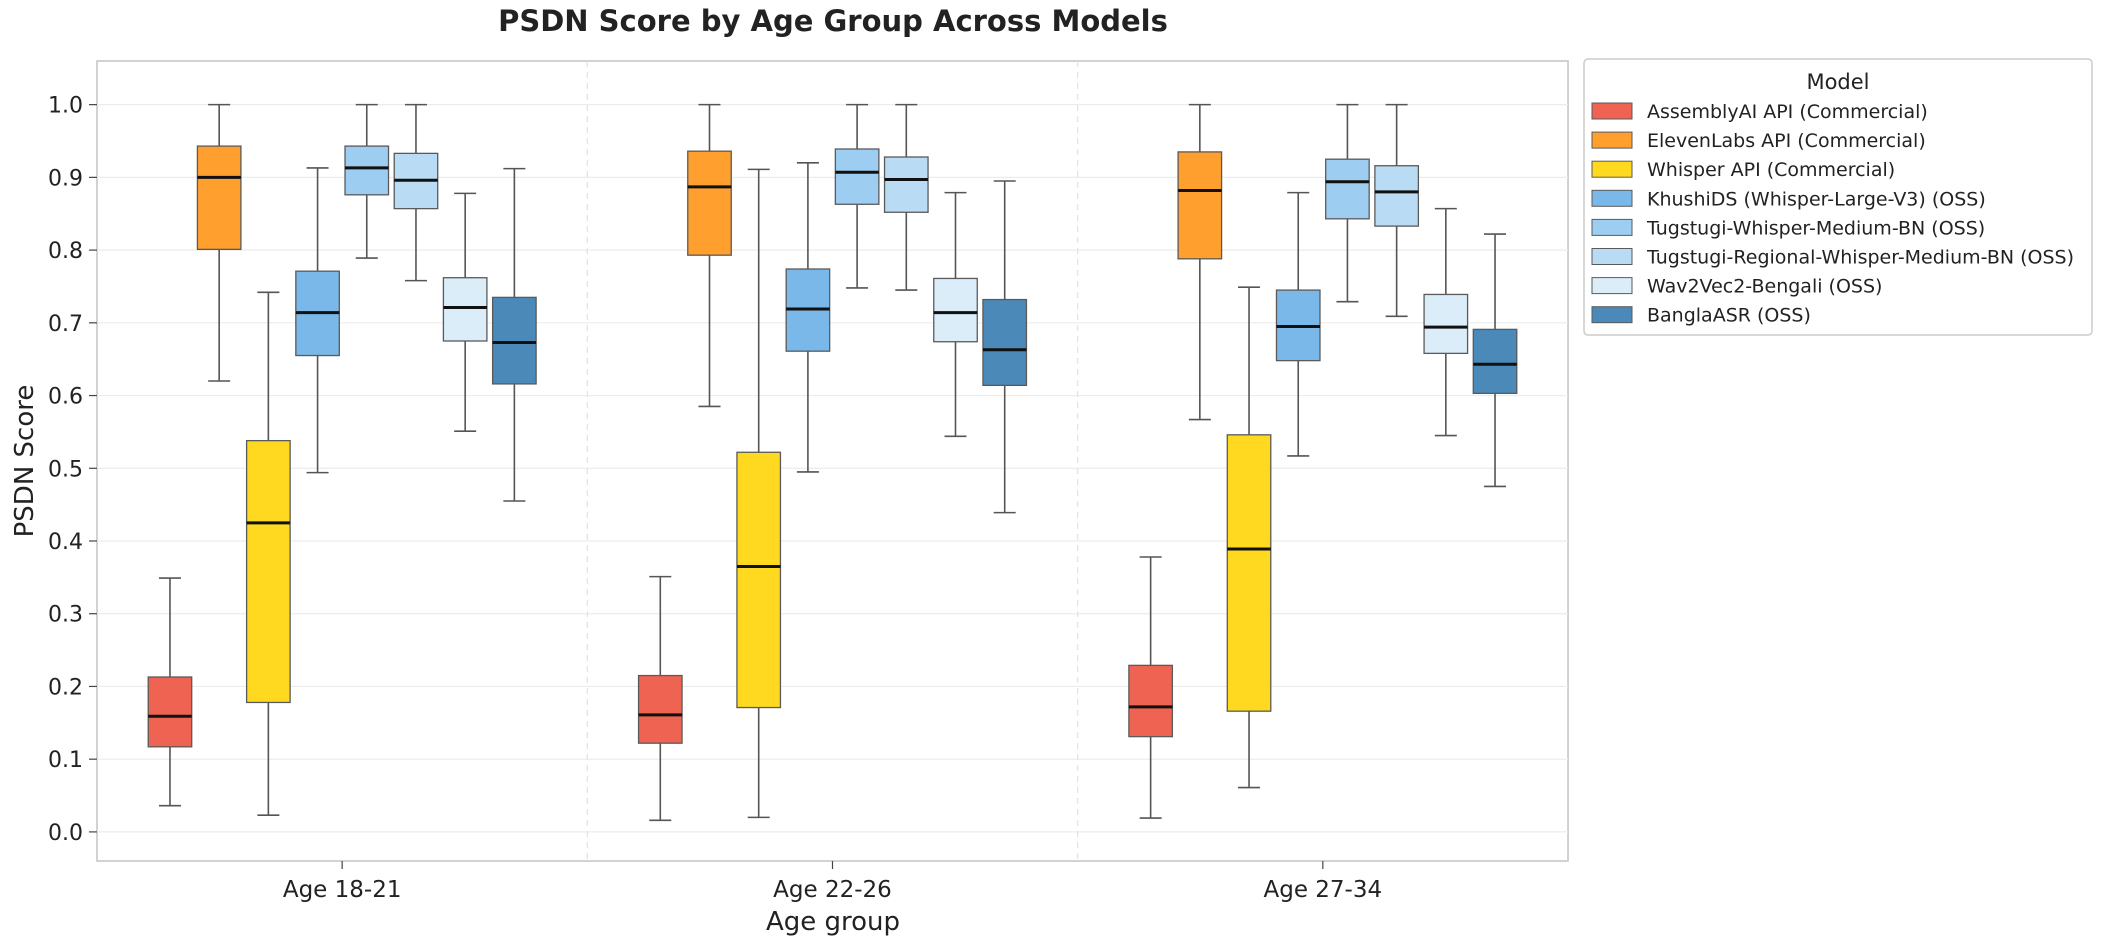 The width and height of the screenshot is (2106, 944). Describe the element at coordinates (833, 922) in the screenshot. I see `x-axis-label: Age group` at that location.